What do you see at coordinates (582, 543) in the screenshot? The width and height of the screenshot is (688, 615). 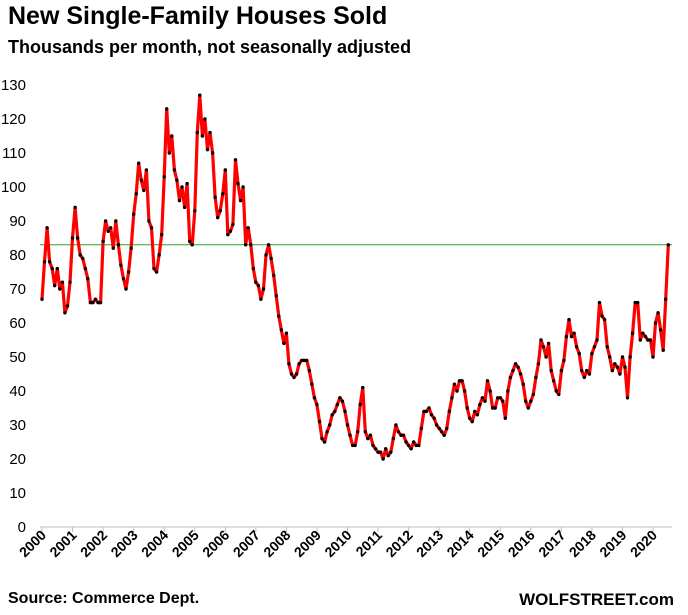 I see `x-tick-label: 2018` at bounding box center [582, 543].